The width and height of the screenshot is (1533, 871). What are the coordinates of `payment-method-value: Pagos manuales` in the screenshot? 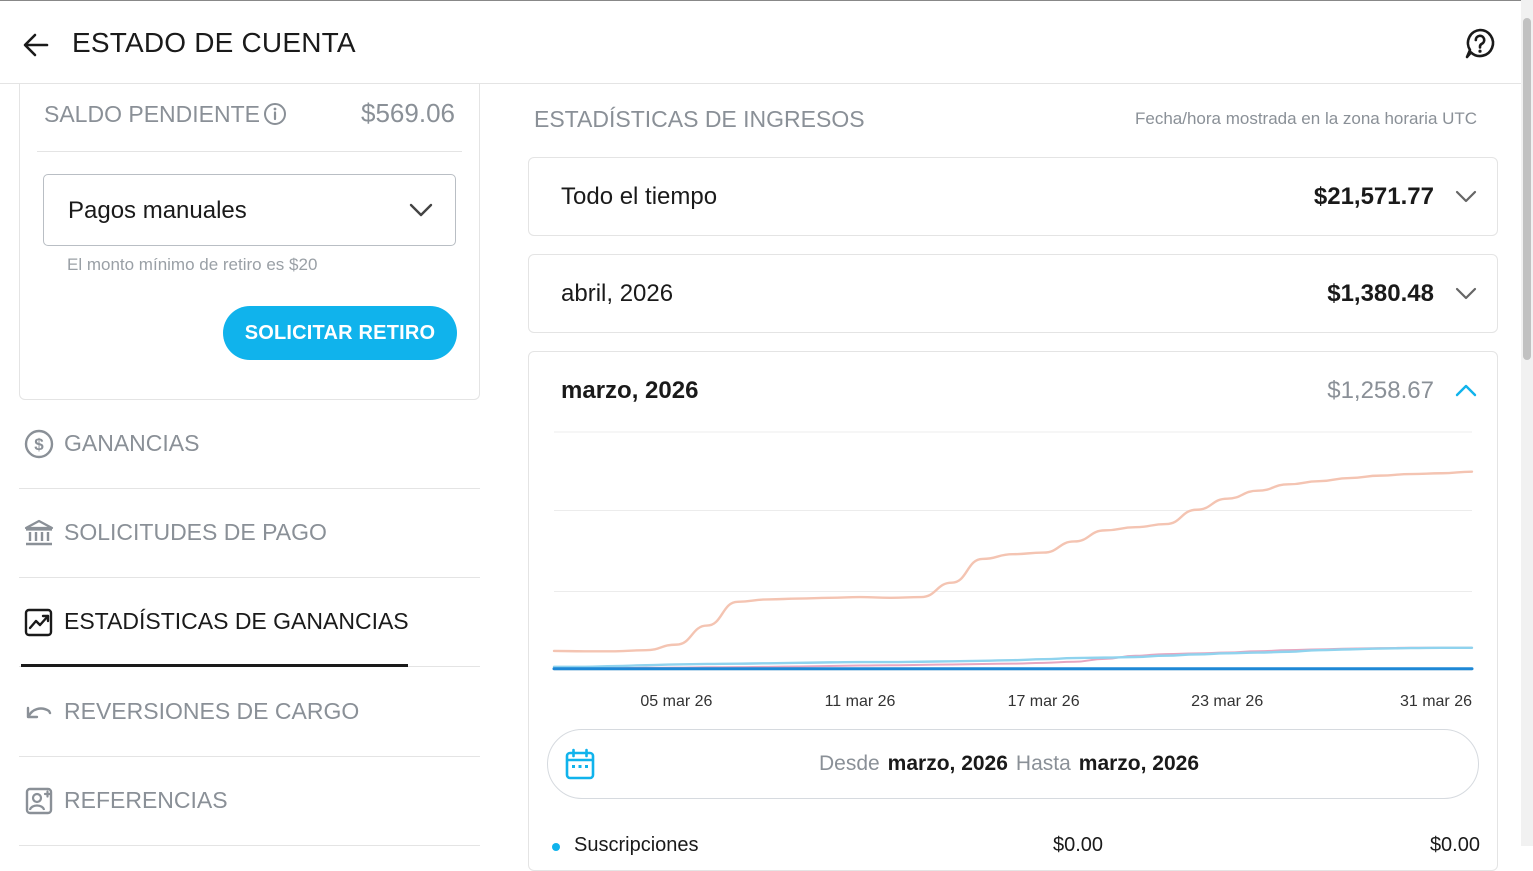 It's located at (157, 210).